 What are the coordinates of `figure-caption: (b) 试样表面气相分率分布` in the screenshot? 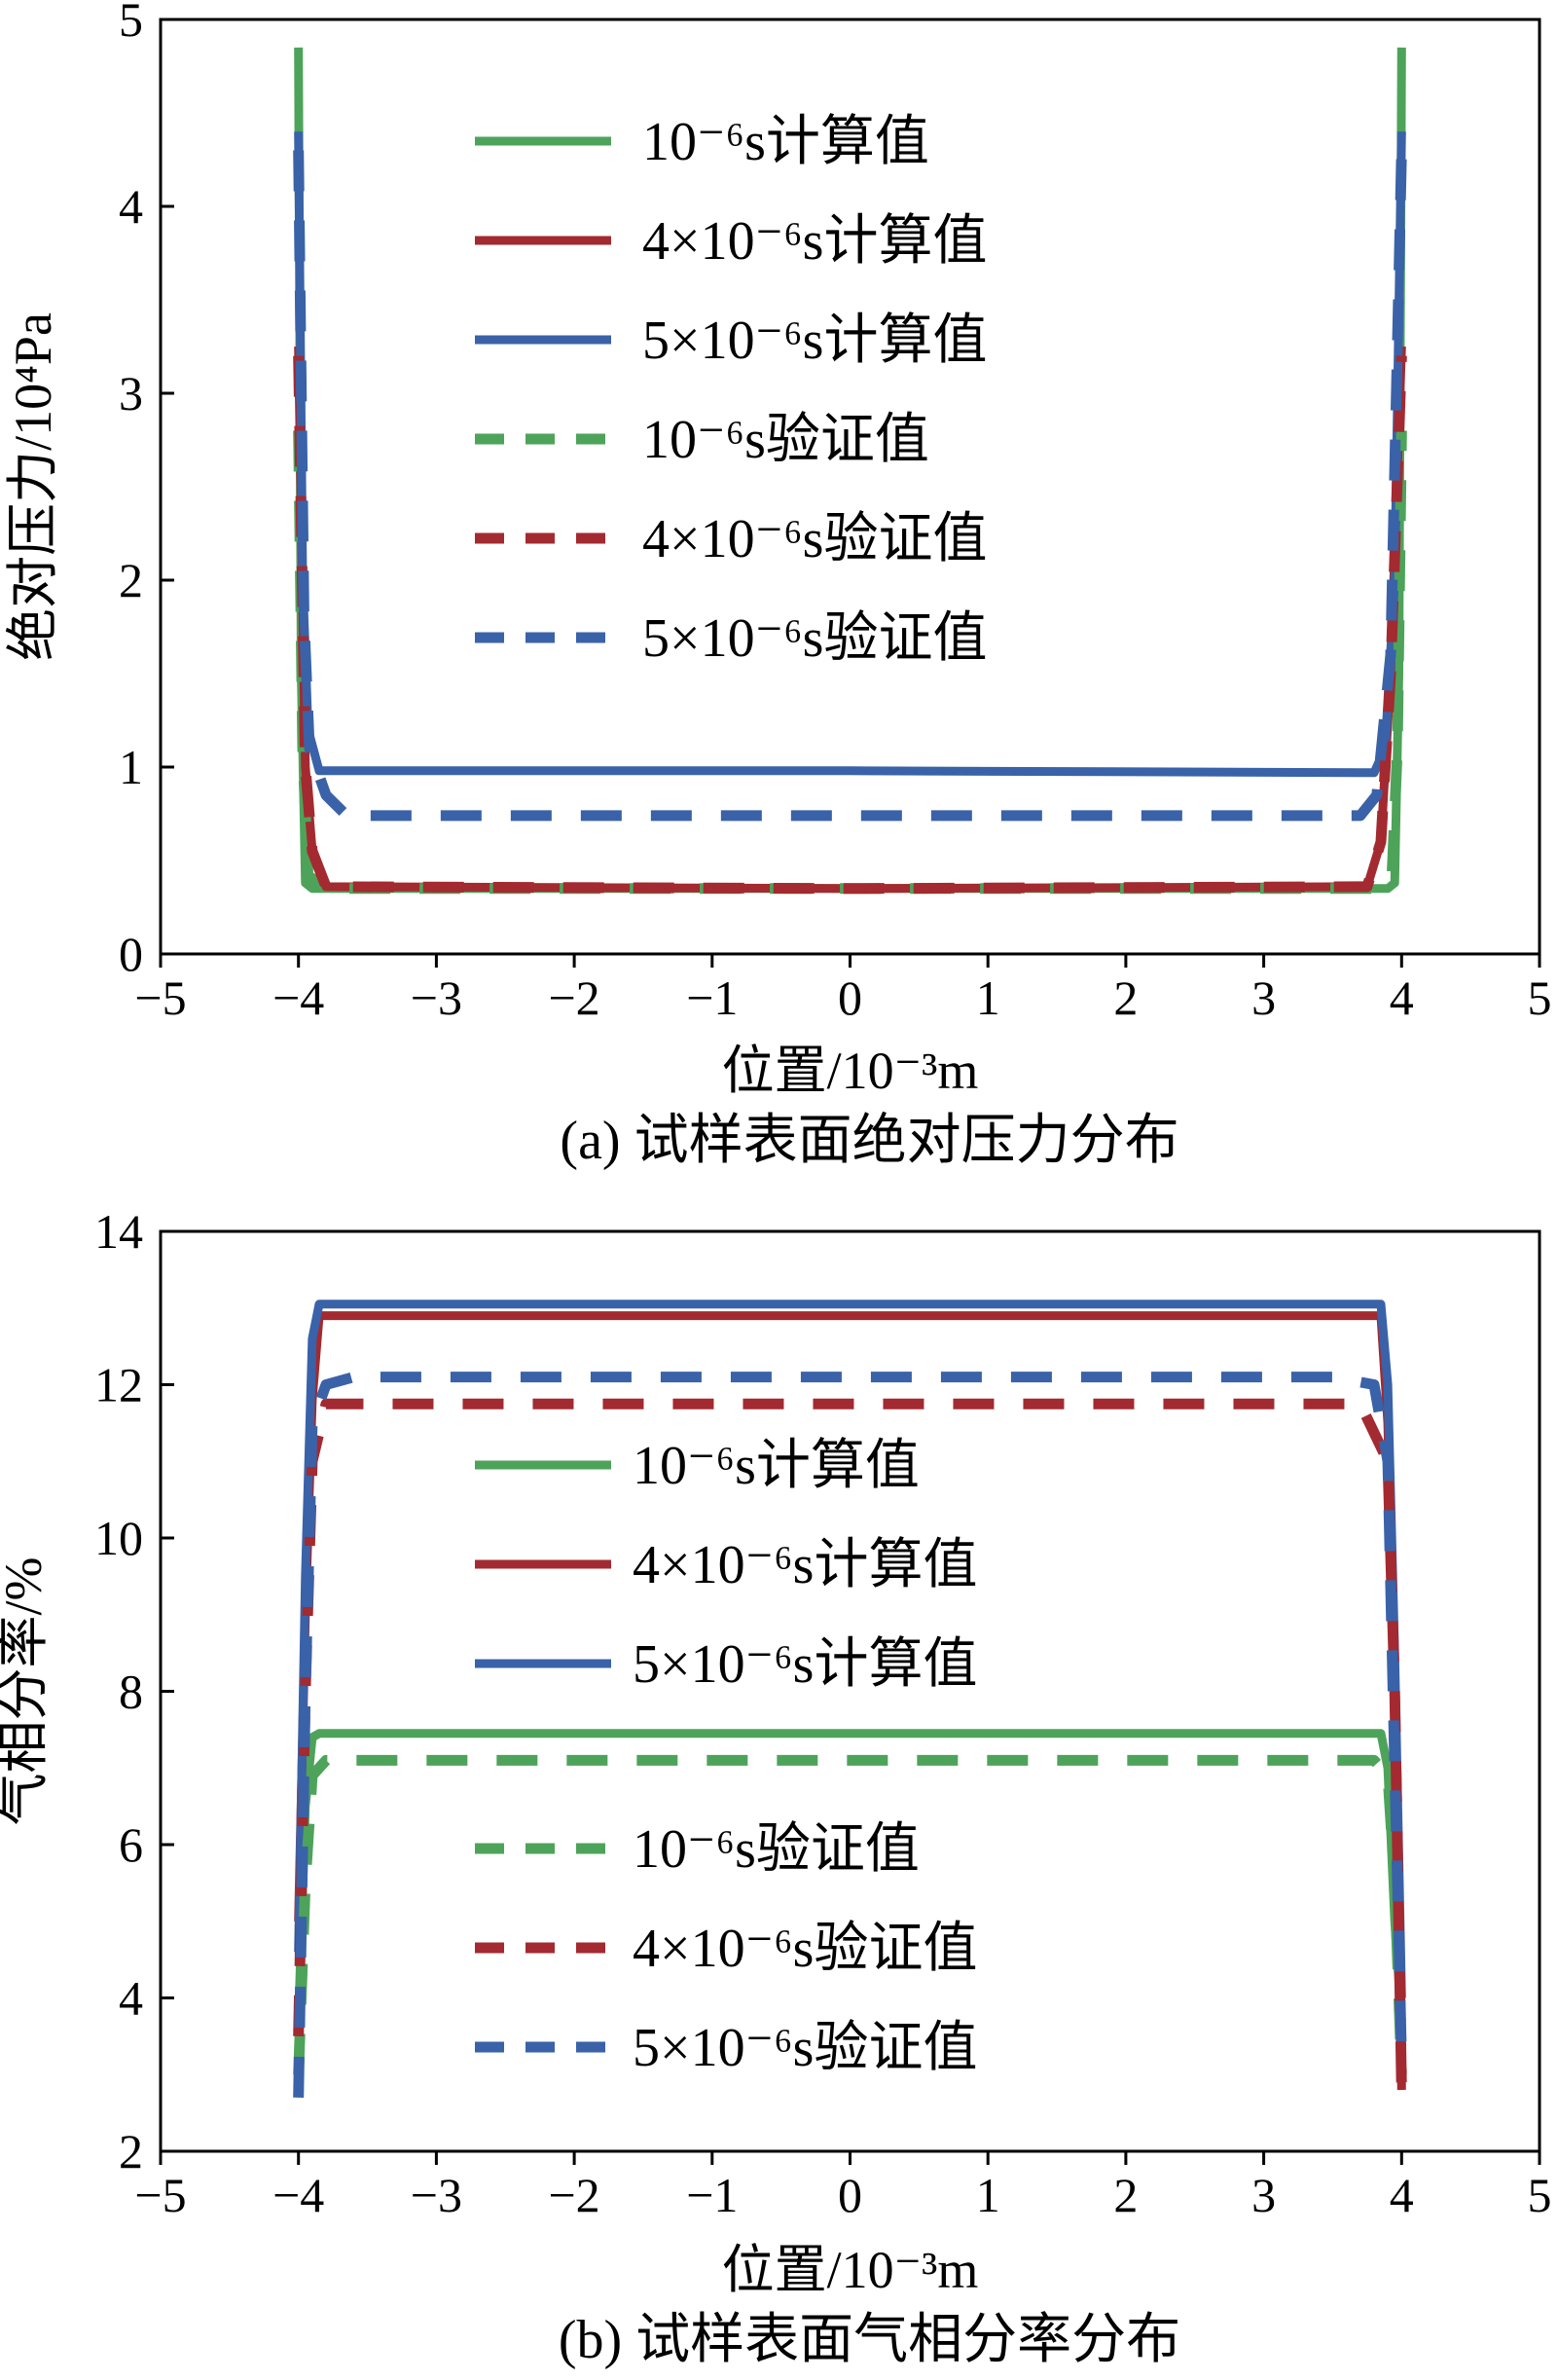 It's located at (870, 2340).